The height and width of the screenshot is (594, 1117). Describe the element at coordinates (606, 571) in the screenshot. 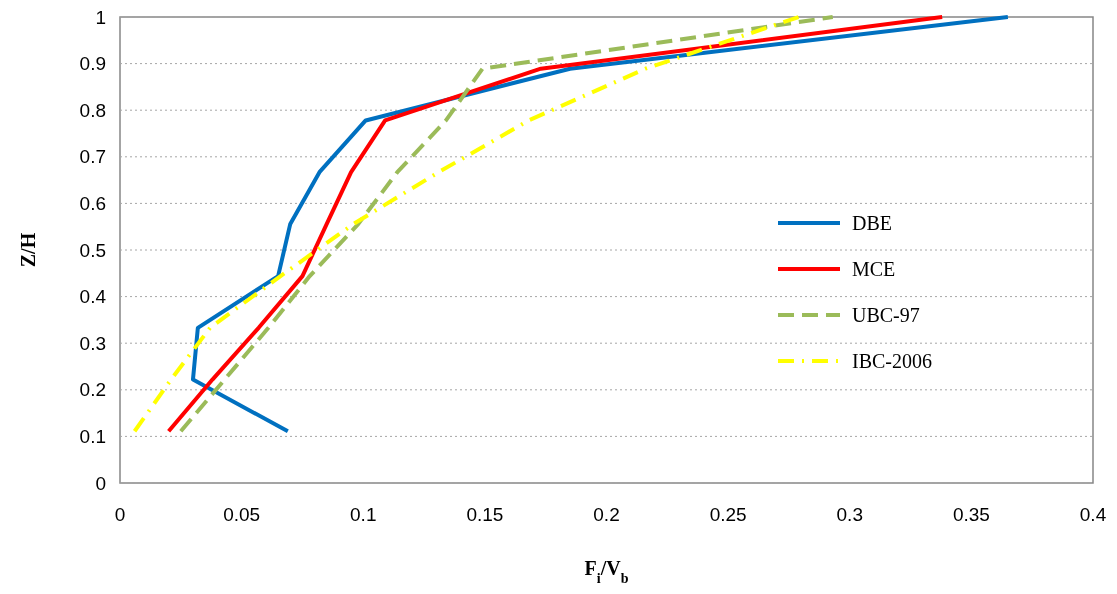

I see `x-axis-title: F$_{i}$/V$_{b}$` at that location.